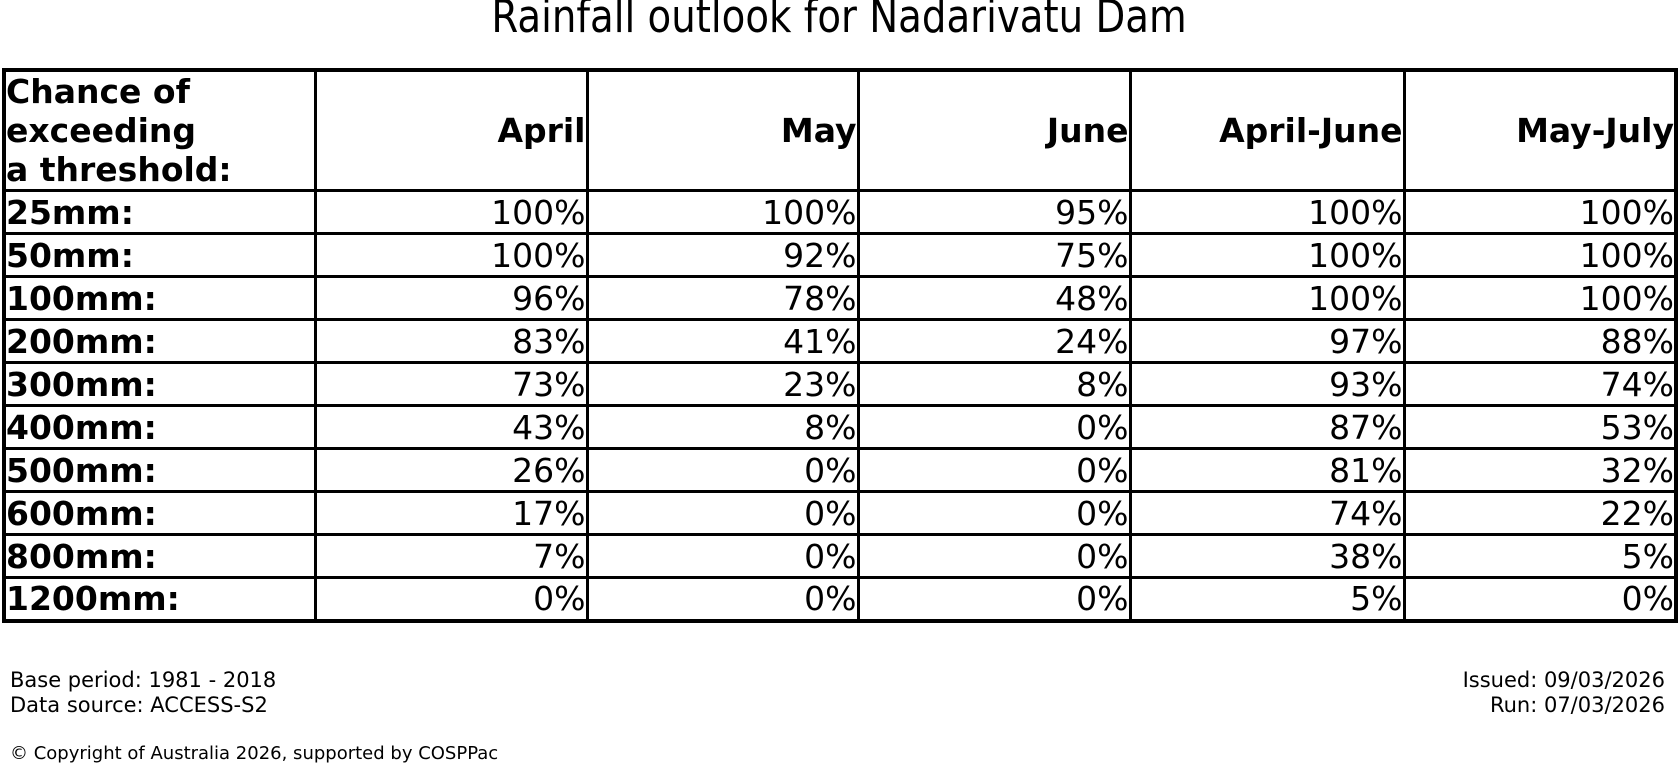 The height and width of the screenshot is (769, 1678). What do you see at coordinates (451, 470) in the screenshot?
I see `value-cell: 26%` at bounding box center [451, 470].